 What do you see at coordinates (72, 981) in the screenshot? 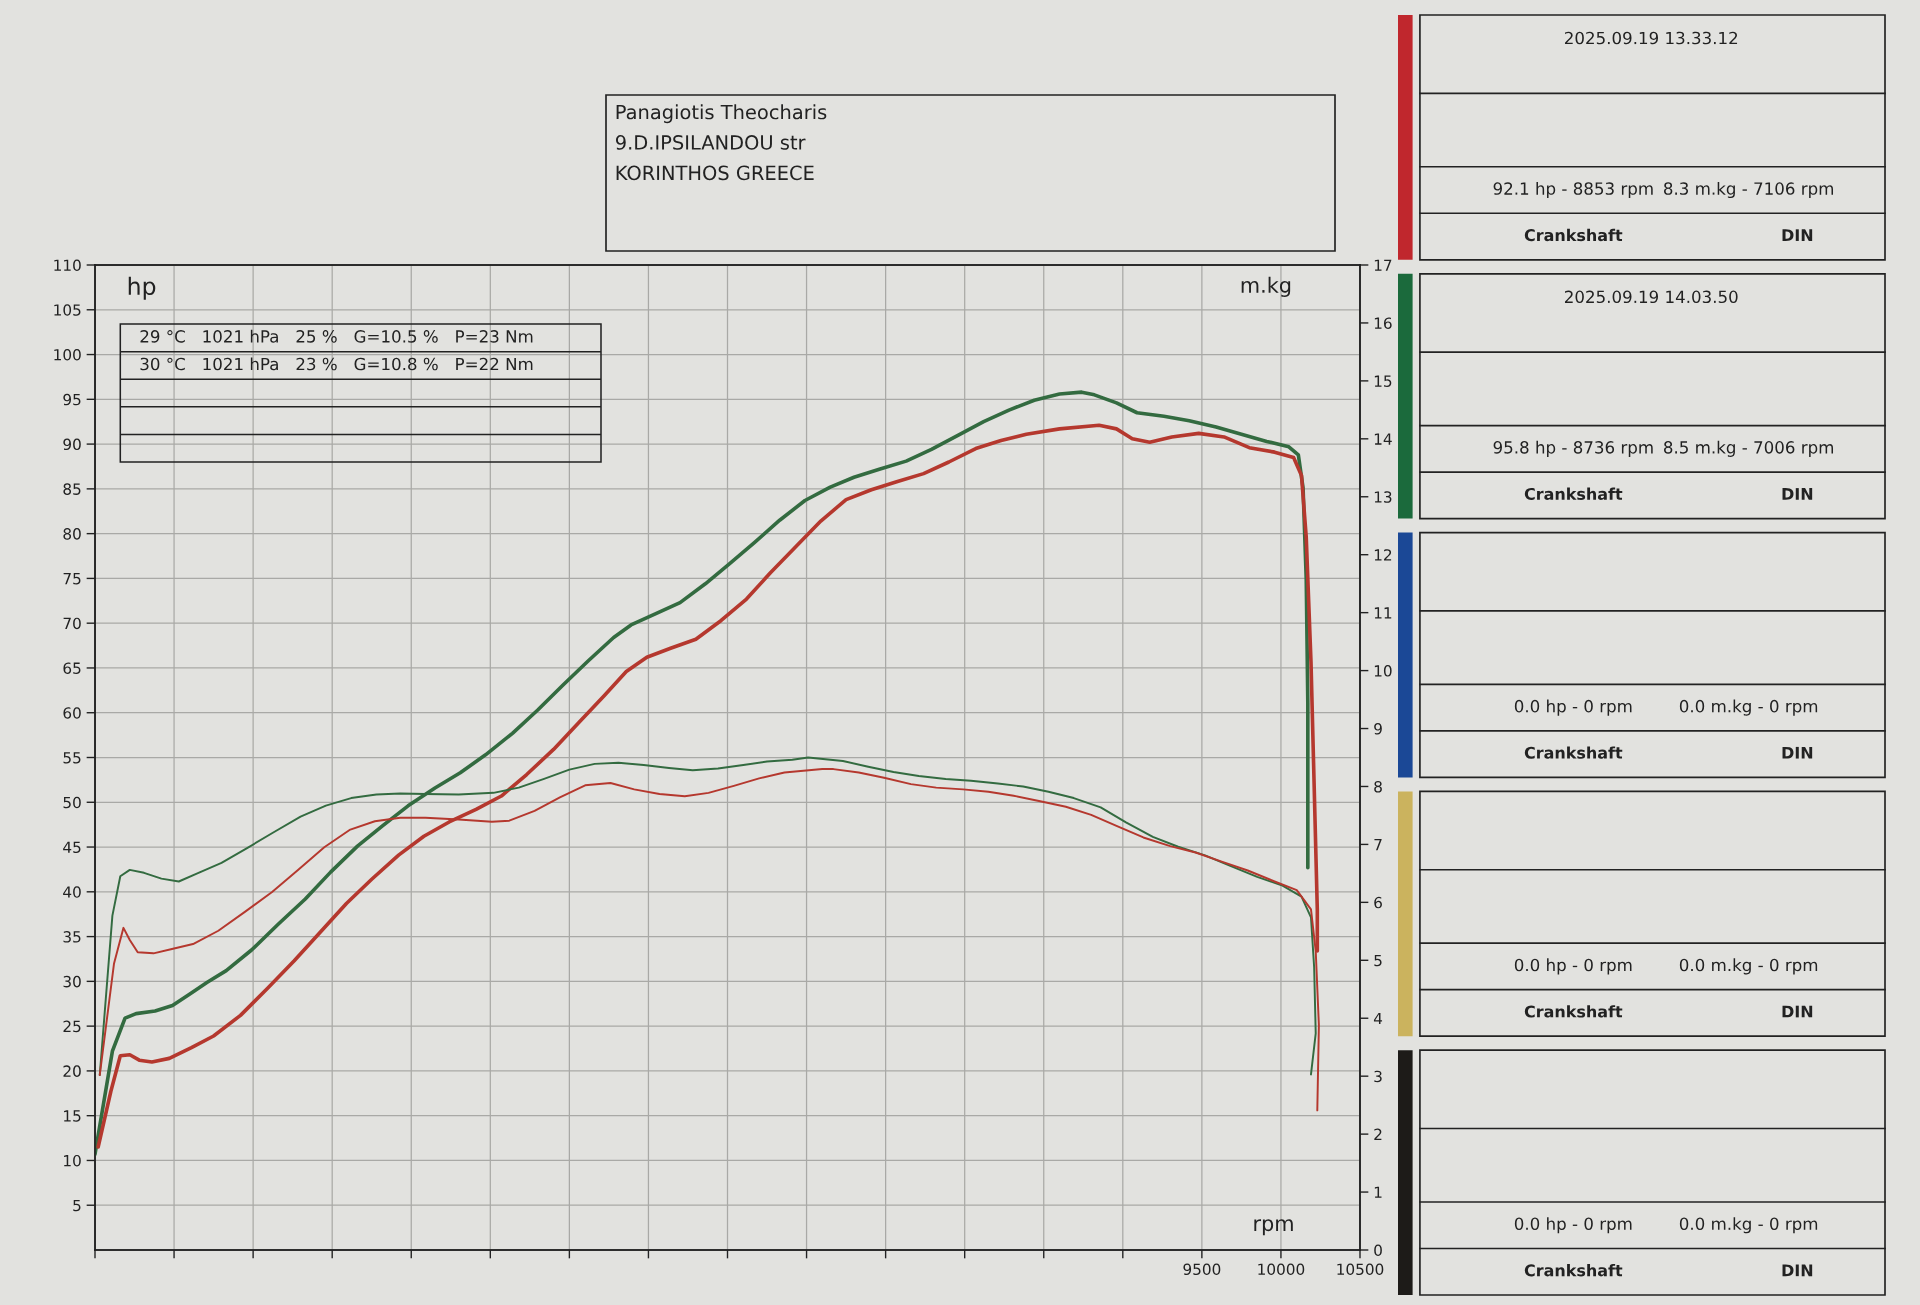
I see `y-tick-label: 30` at bounding box center [72, 981].